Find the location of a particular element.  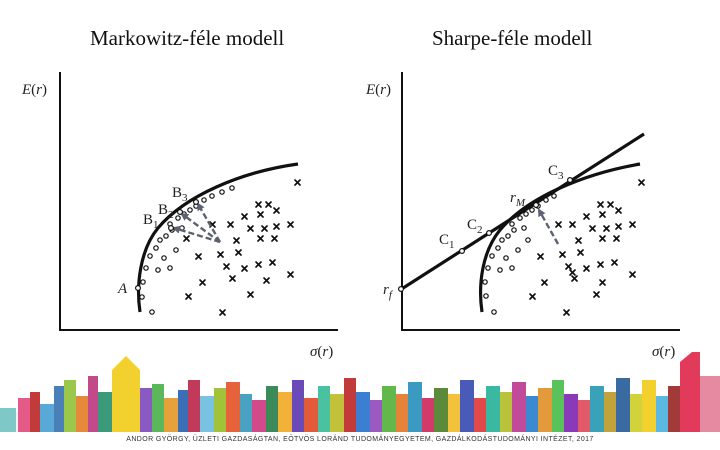

right-named-points is located at coordinates (485, 235).